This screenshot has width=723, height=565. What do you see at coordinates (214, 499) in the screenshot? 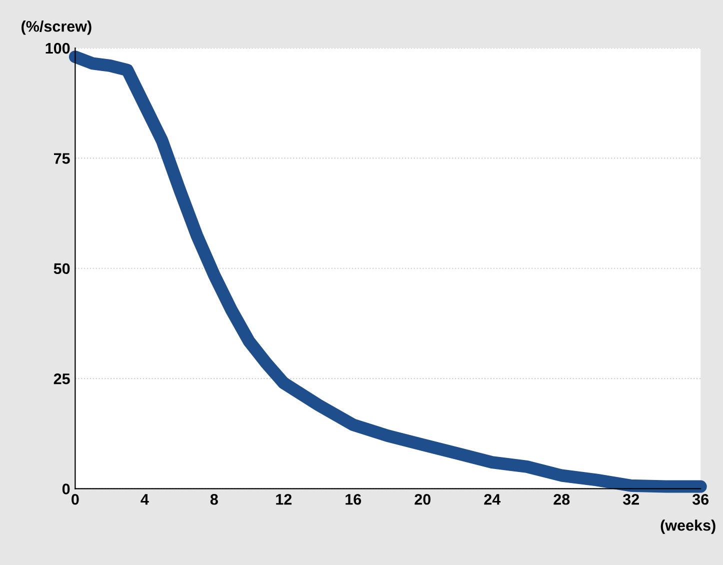
I see `x-tick-label: 8` at bounding box center [214, 499].